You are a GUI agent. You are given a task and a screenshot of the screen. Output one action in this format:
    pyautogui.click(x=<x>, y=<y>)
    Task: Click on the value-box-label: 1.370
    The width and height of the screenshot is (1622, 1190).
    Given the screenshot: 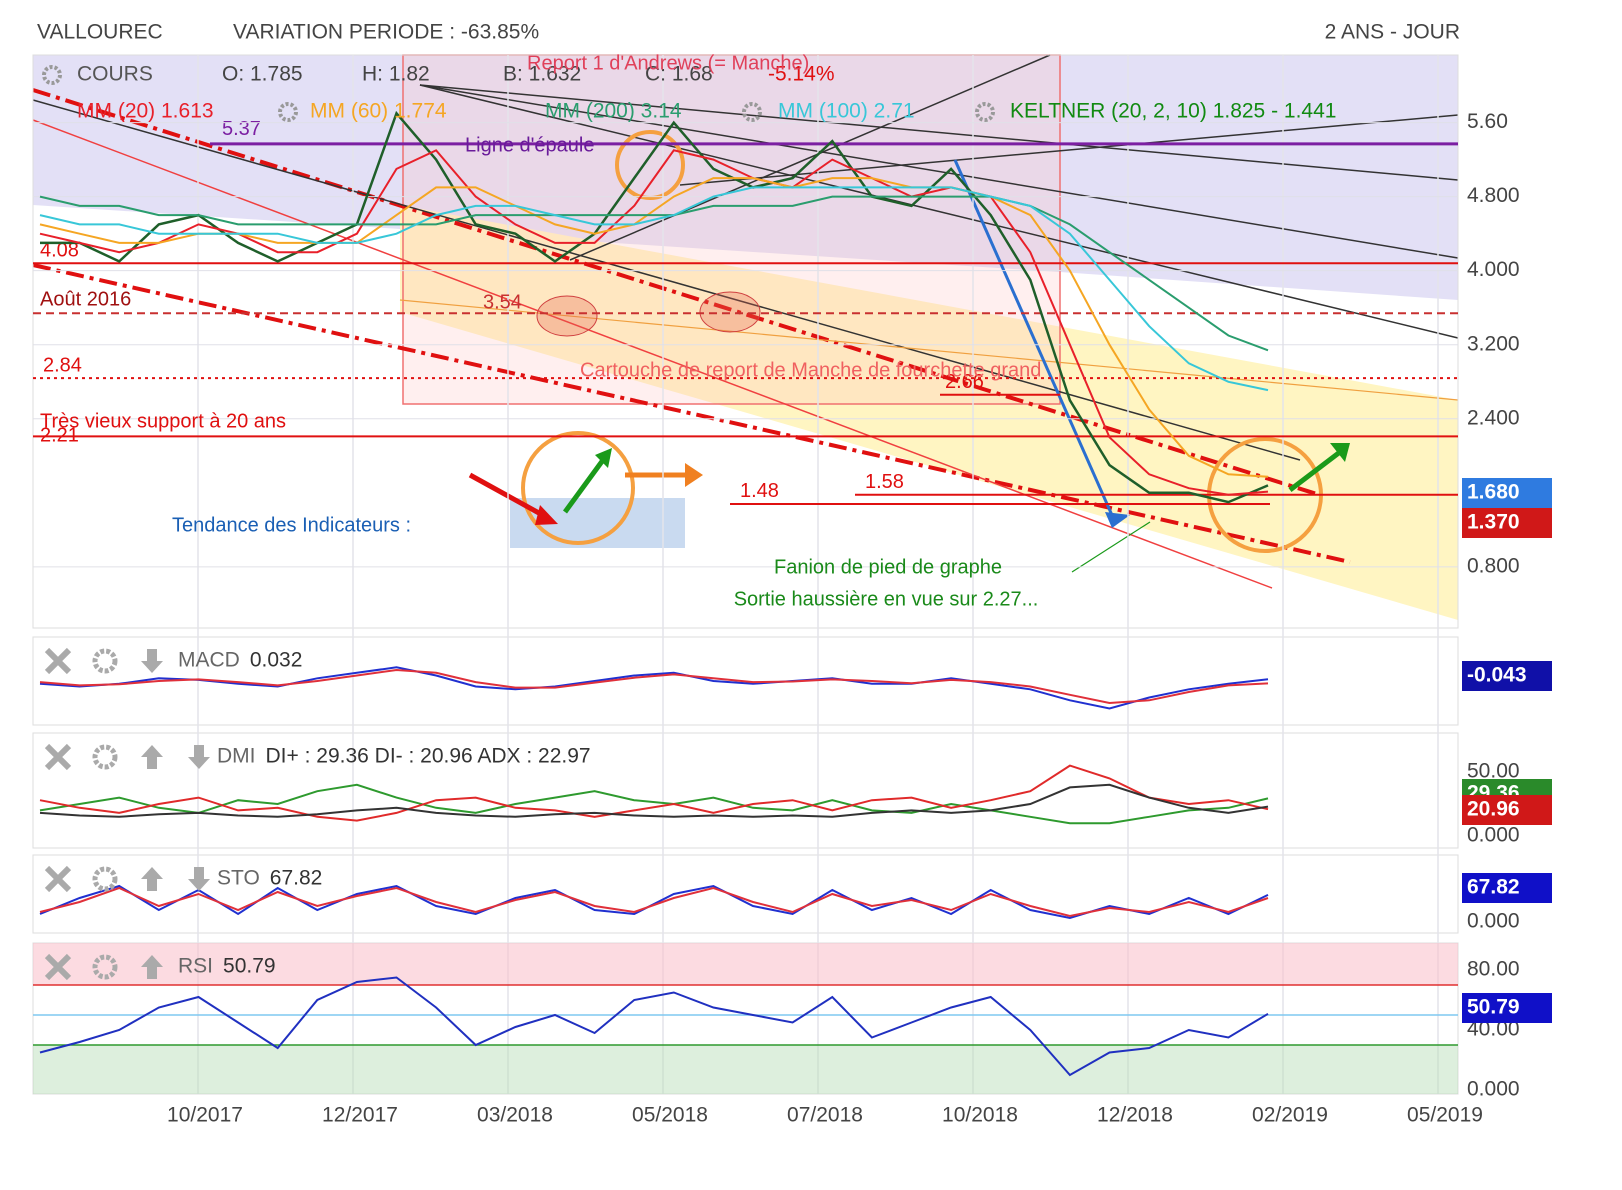 What is the action you would take?
    pyautogui.click(x=1493, y=522)
    